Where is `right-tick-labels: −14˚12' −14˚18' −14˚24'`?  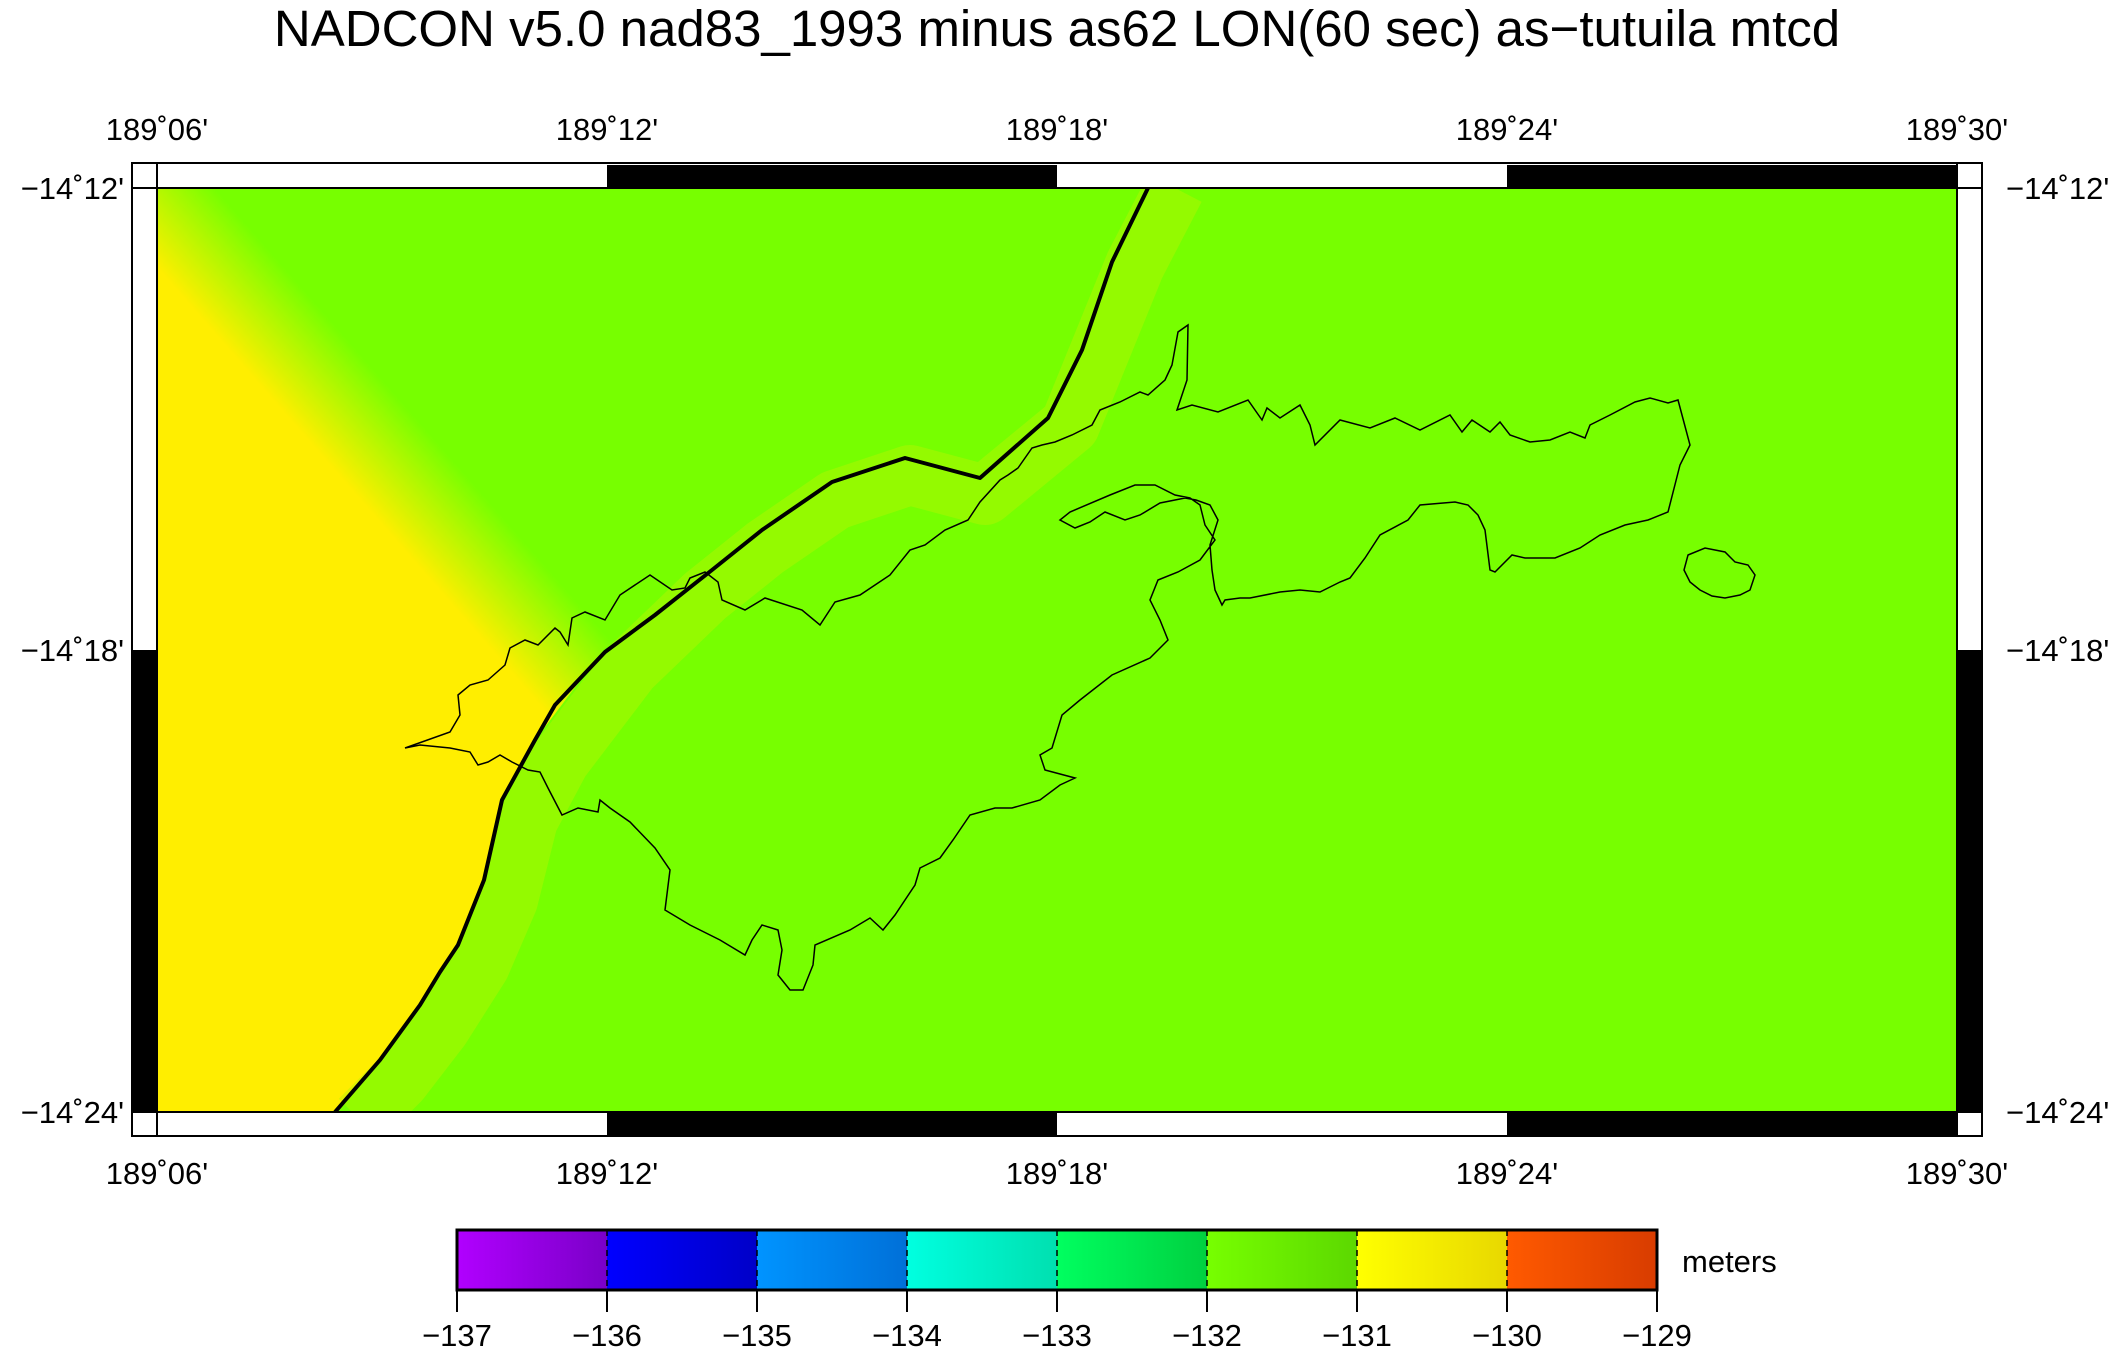
right-tick-labels: −14˚12' −14˚18' −14˚24' is located at coordinates (2057, 650).